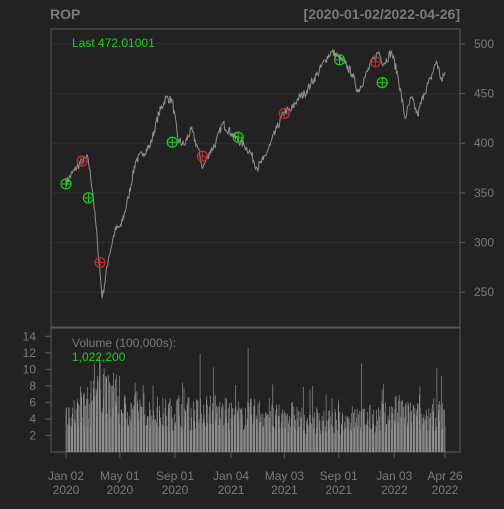 This screenshot has width=504, height=509. What do you see at coordinates (32, 402) in the screenshot?
I see `volume-tick-label: 6` at bounding box center [32, 402].